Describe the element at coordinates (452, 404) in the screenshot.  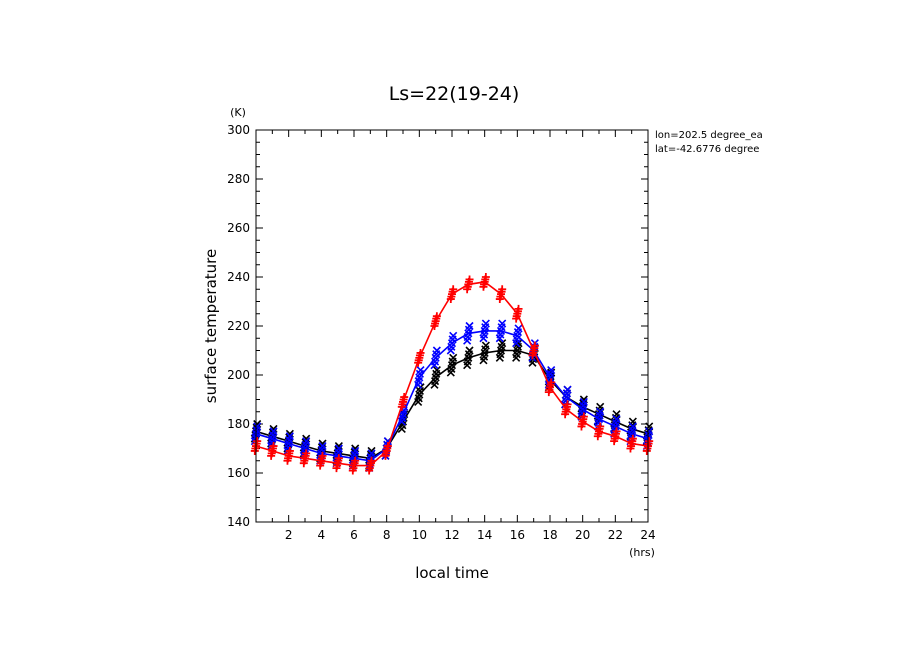
I see `series-line` at that location.